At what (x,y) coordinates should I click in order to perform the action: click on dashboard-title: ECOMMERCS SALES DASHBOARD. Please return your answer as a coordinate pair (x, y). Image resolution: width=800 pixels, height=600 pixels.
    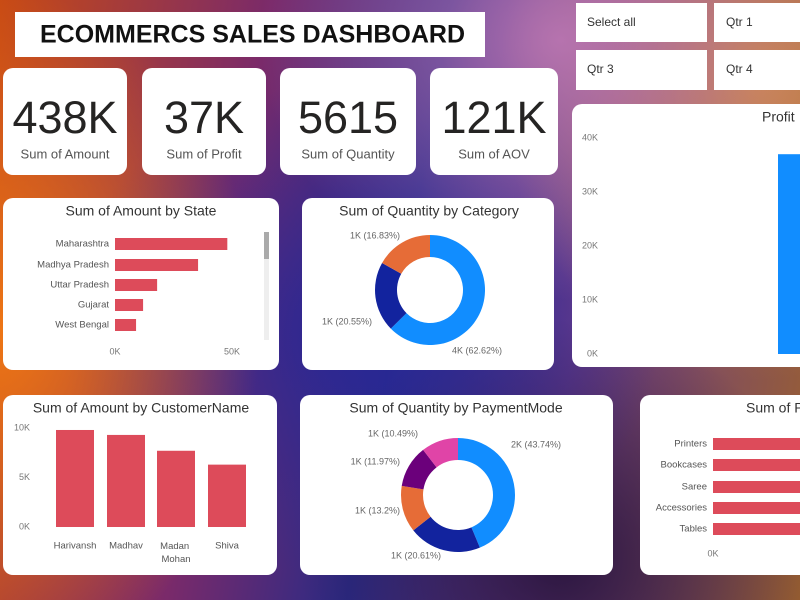
    Looking at the image, I should click on (252, 35).